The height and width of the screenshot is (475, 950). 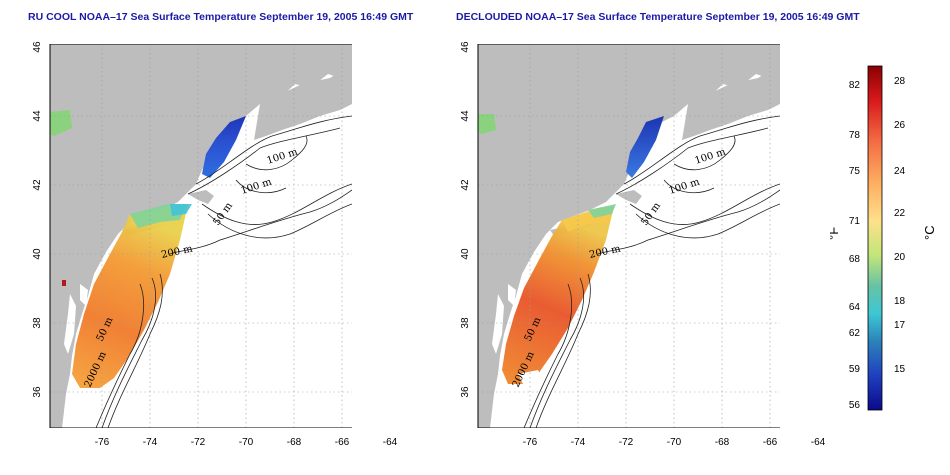 I want to click on colorbar-gradient, so click(x=875, y=238).